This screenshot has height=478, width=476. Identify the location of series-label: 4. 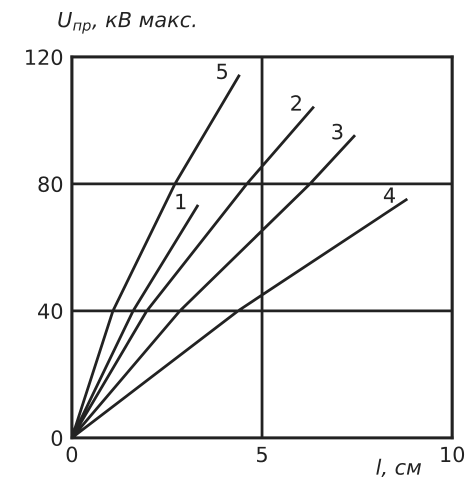
(389, 195).